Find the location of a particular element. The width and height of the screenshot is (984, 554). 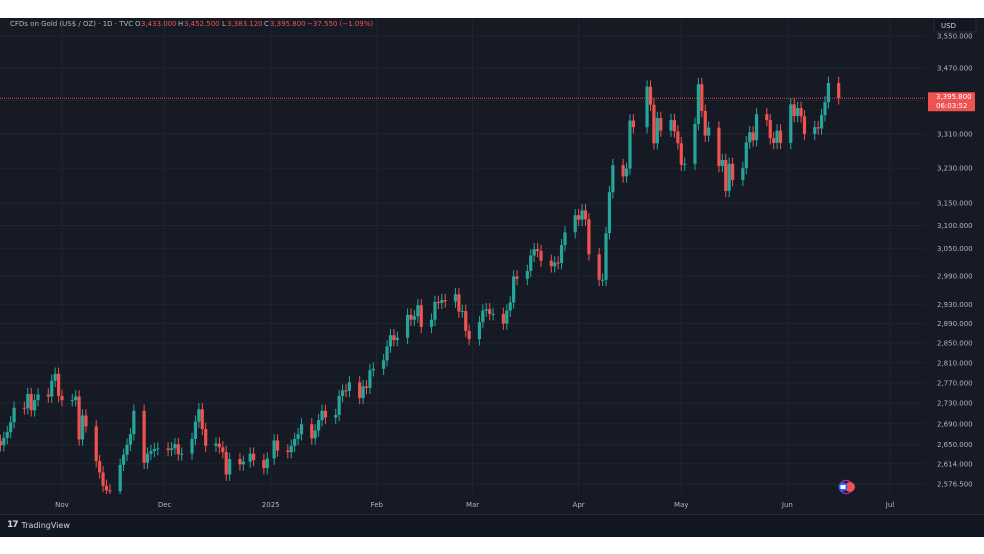

low-label: L is located at coordinates (224, 24).